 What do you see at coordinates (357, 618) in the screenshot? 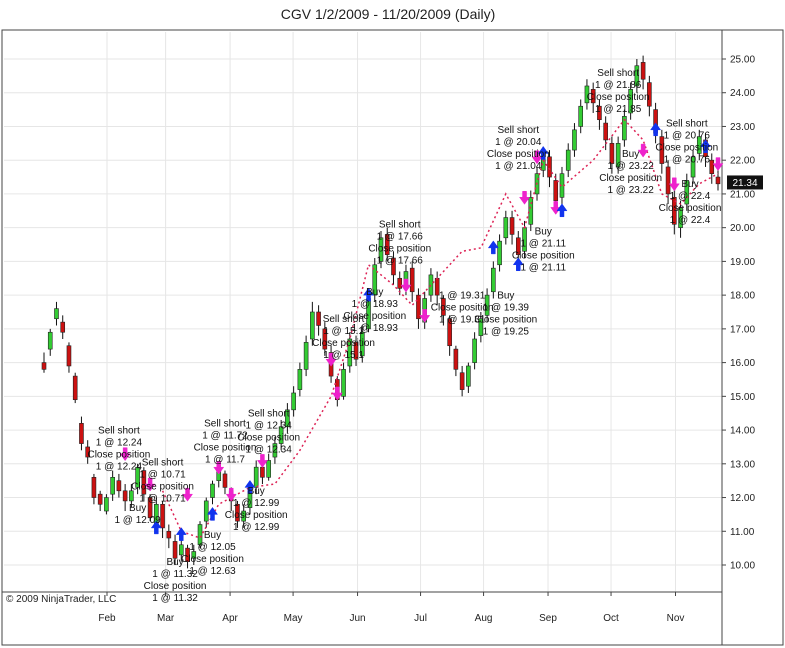
I see `x-tick-label: Jun` at bounding box center [357, 618].